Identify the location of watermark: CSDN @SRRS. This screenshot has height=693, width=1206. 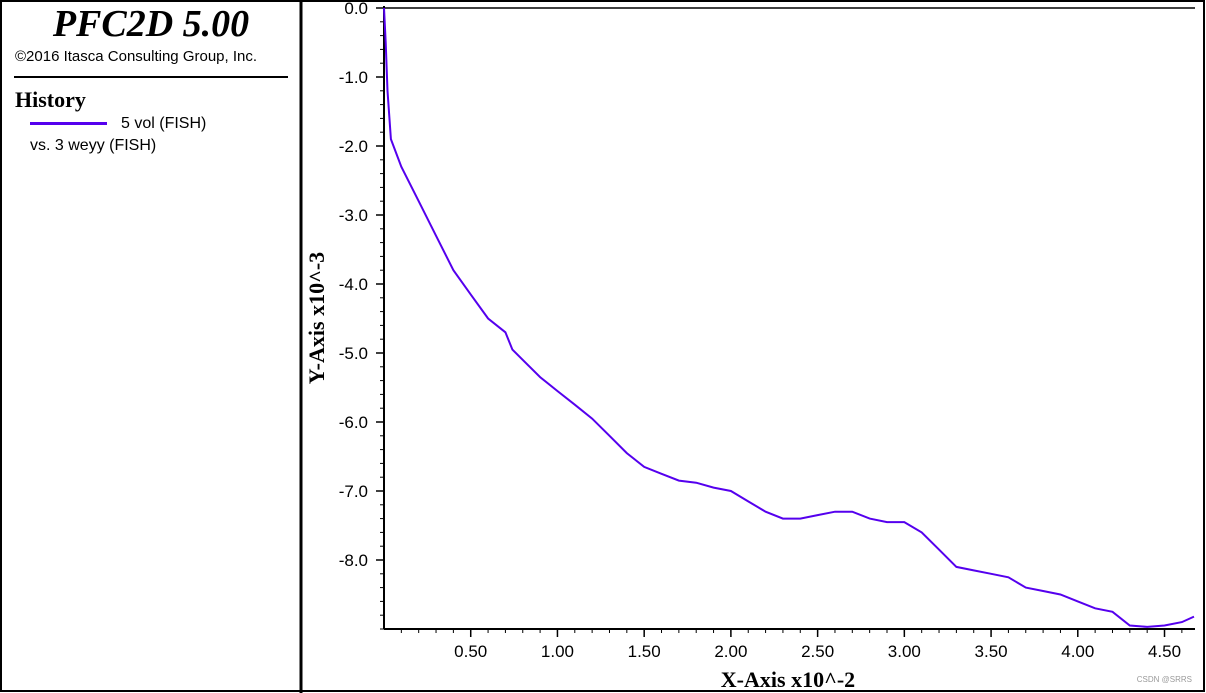
(1164, 679).